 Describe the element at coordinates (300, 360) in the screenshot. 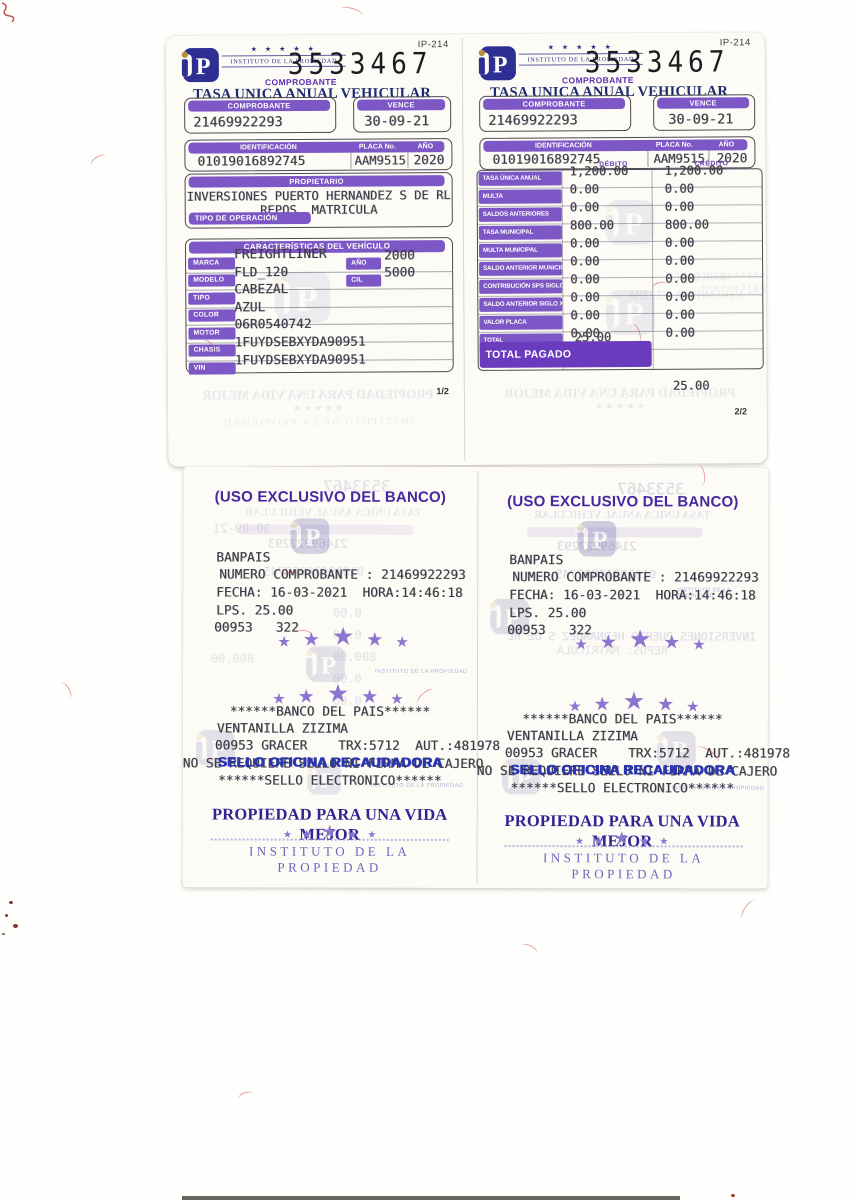

I see `vin-value: 1FUYDSEBXYDA90951` at that location.